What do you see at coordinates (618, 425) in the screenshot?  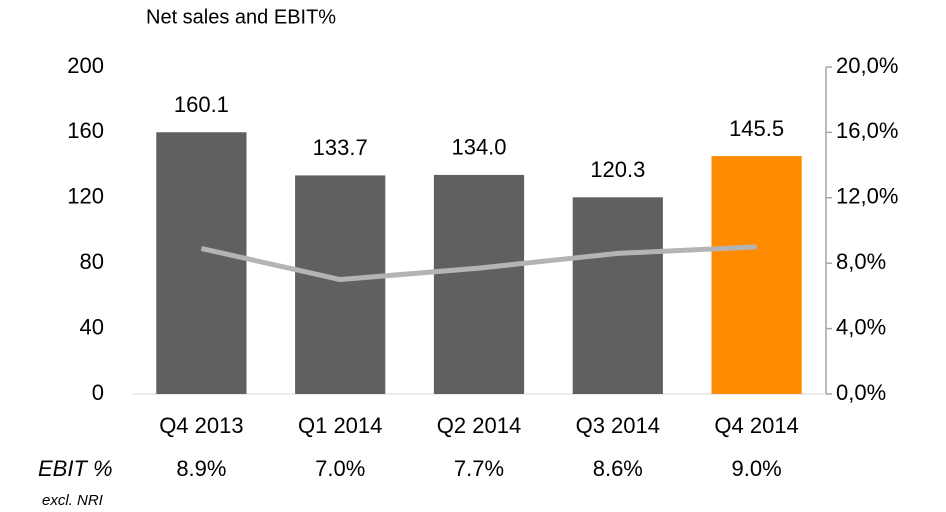 I see `x-tick-label: Q3 2014` at bounding box center [618, 425].